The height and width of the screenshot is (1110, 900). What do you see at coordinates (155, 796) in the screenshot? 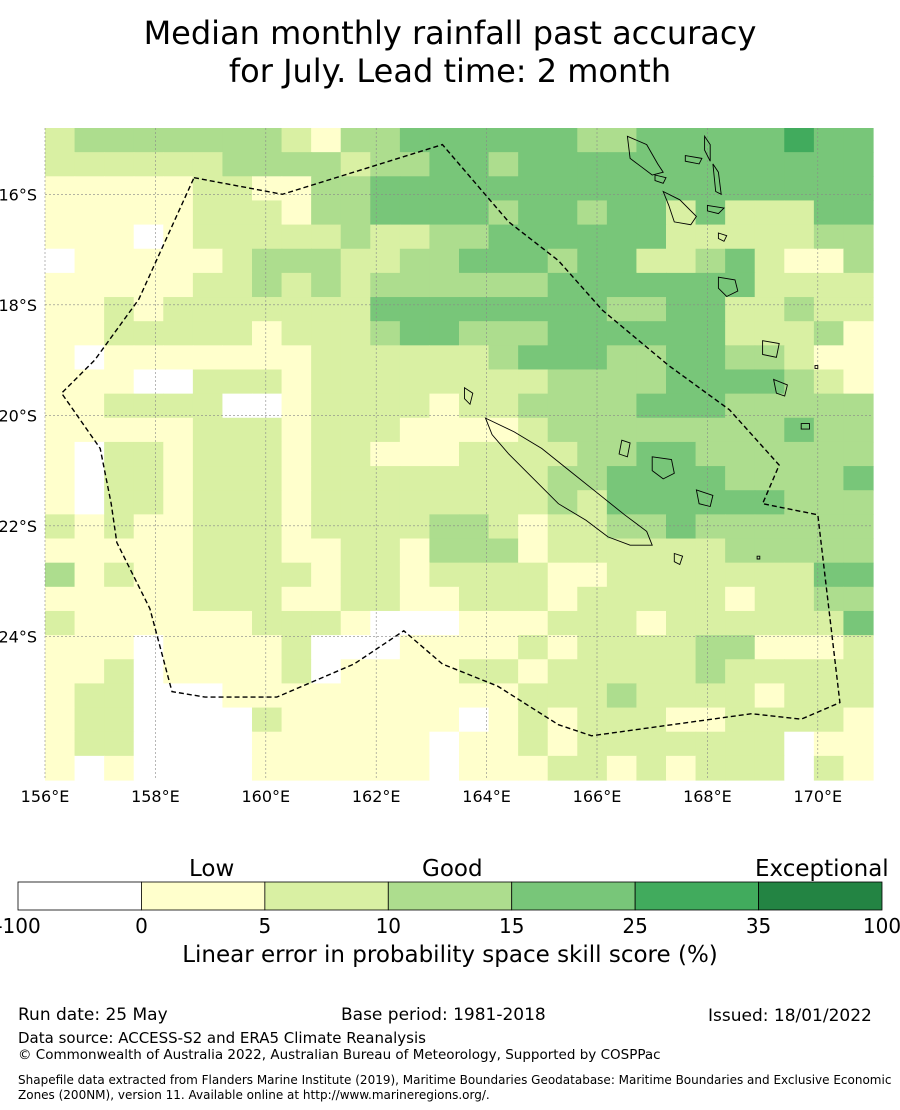
I see `longitude-label: 158°E` at bounding box center [155, 796].